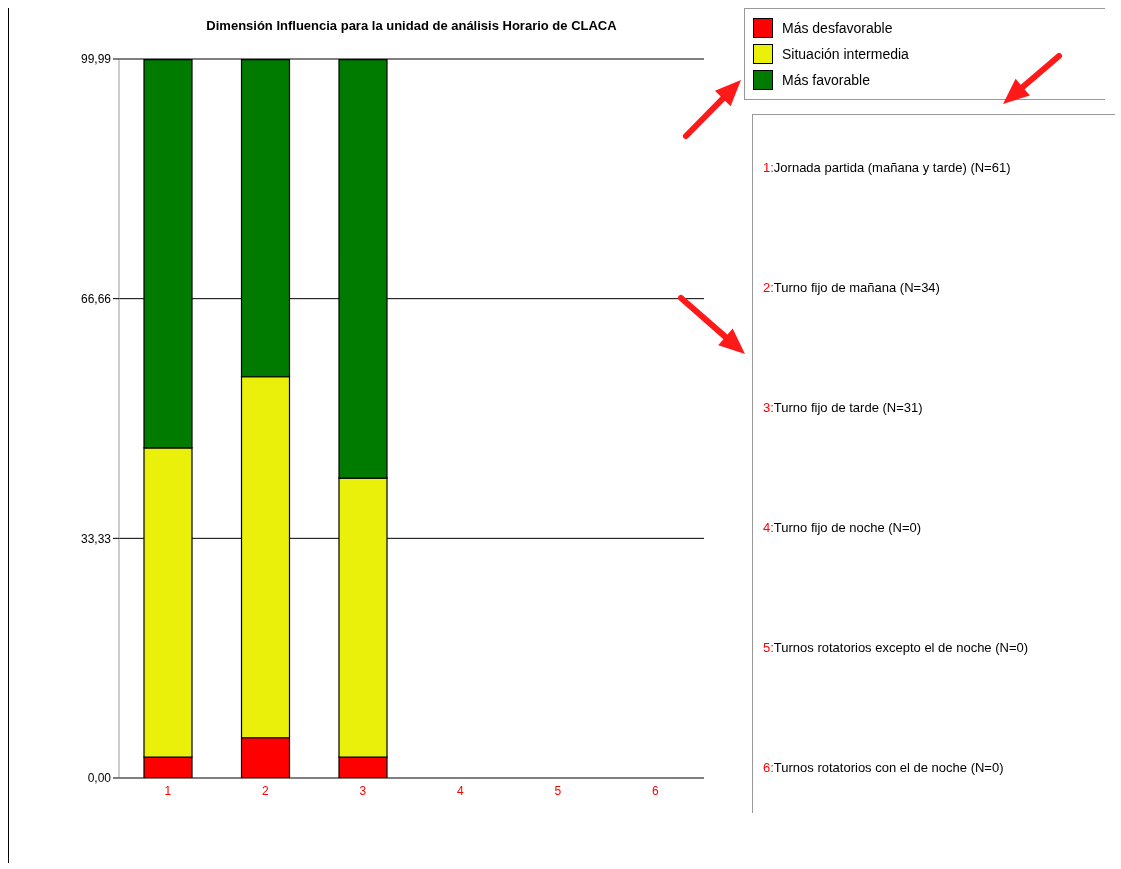  Describe the element at coordinates (887, 167) in the screenshot. I see `text: 1:Jornada partida (mañana y tarde) (N=61)` at that location.